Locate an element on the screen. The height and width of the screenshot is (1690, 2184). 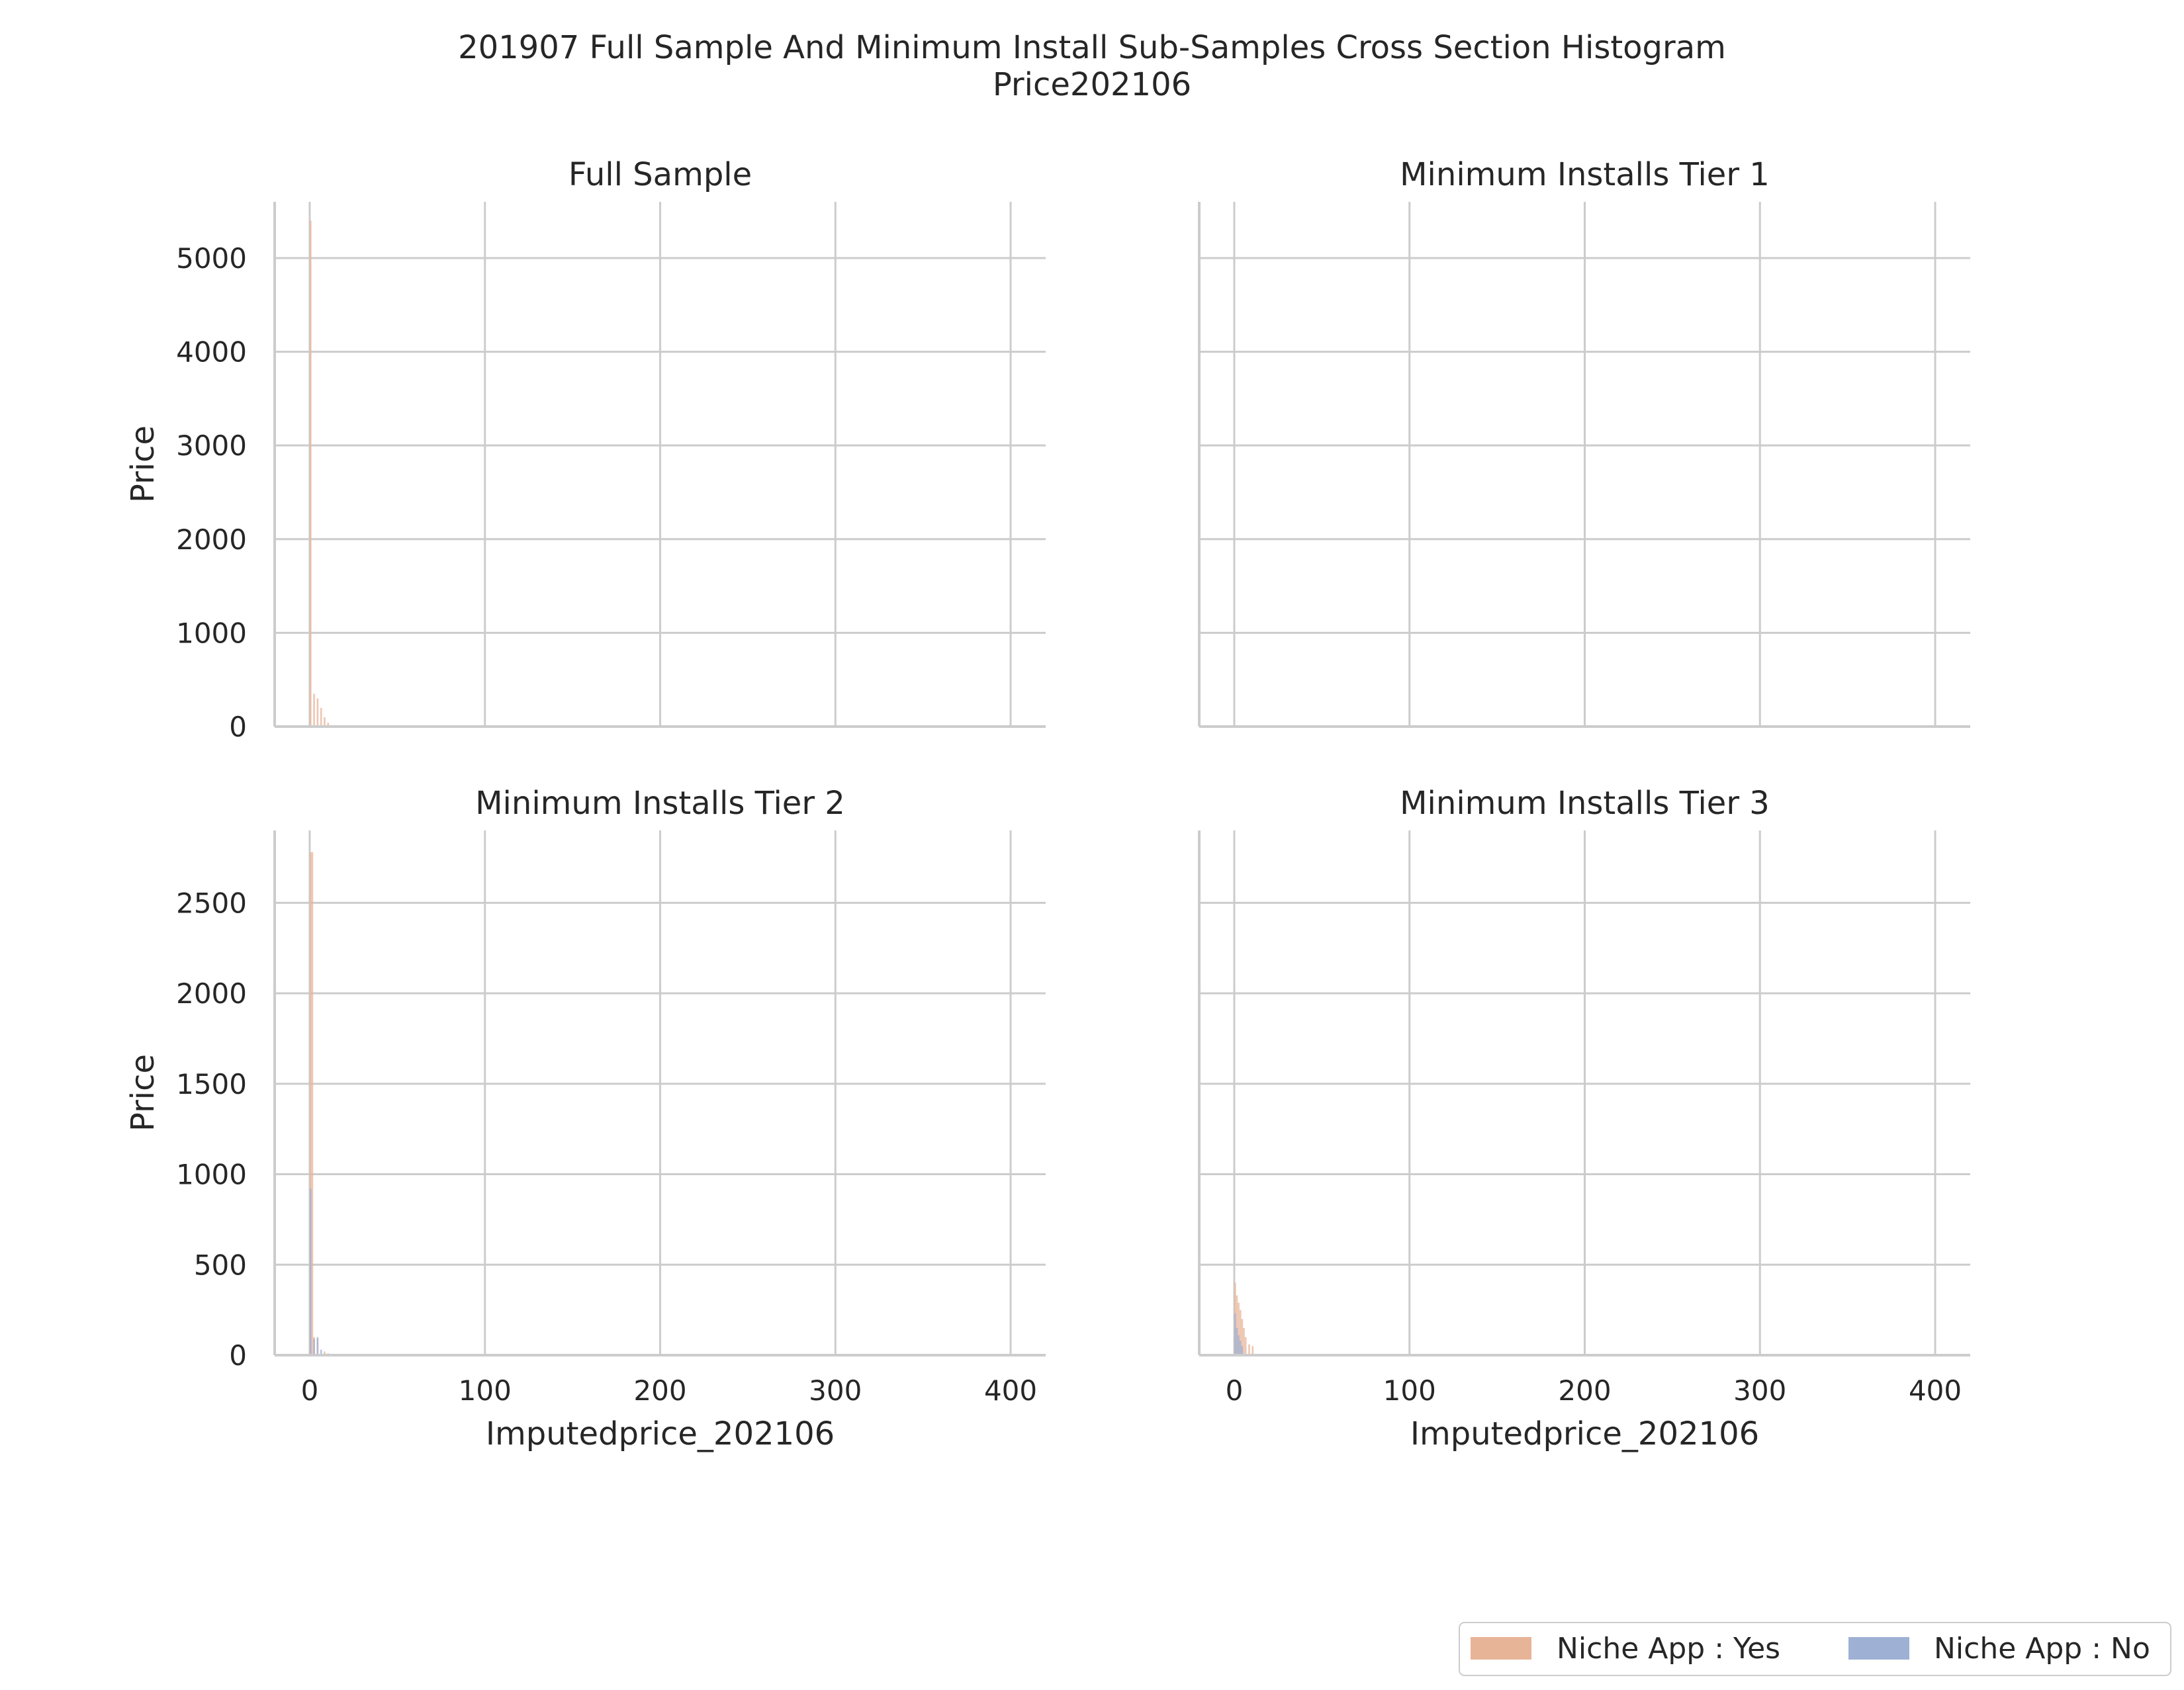
y-tick-label: 5000 is located at coordinates (211, 258).